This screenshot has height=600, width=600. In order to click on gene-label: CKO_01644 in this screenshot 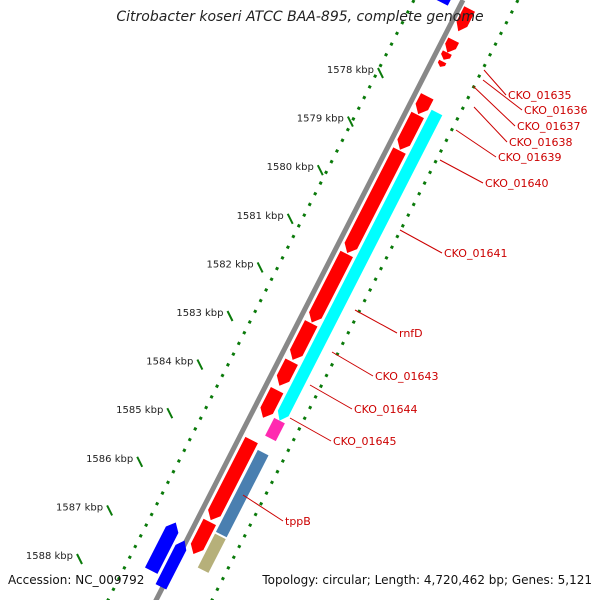, I will do `click(385, 409)`.